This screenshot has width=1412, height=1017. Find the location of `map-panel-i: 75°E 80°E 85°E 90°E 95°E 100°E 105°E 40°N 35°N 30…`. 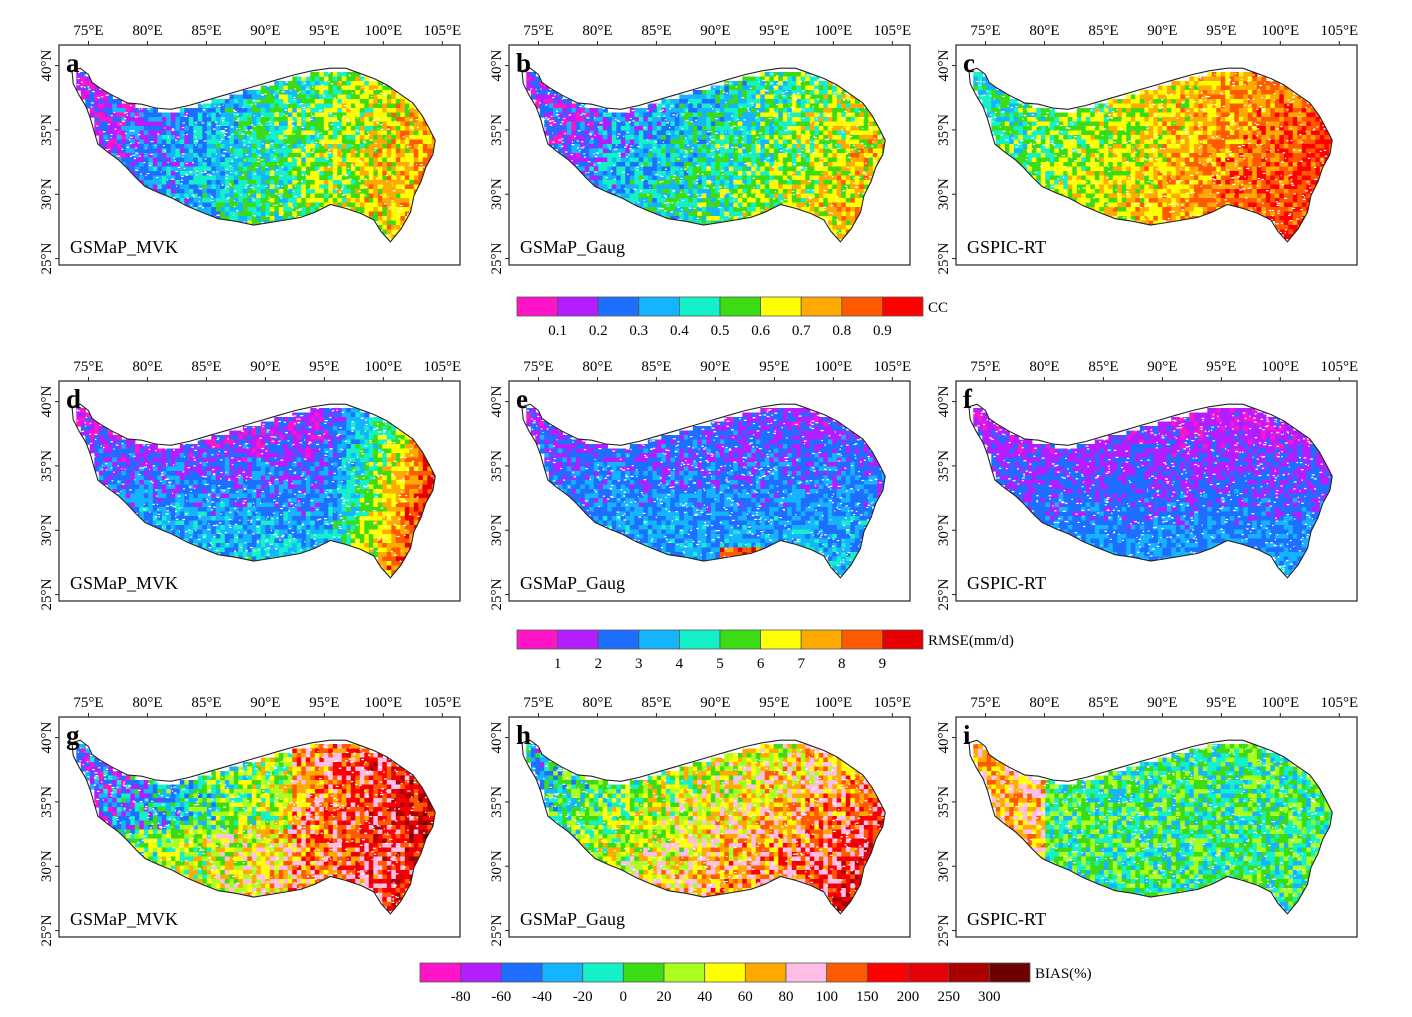

map-panel-i: 75°E 80°E 85°E 90°E 95°E 100°E 105°E 40°N 35°N 30… is located at coordinates (1147, 820).